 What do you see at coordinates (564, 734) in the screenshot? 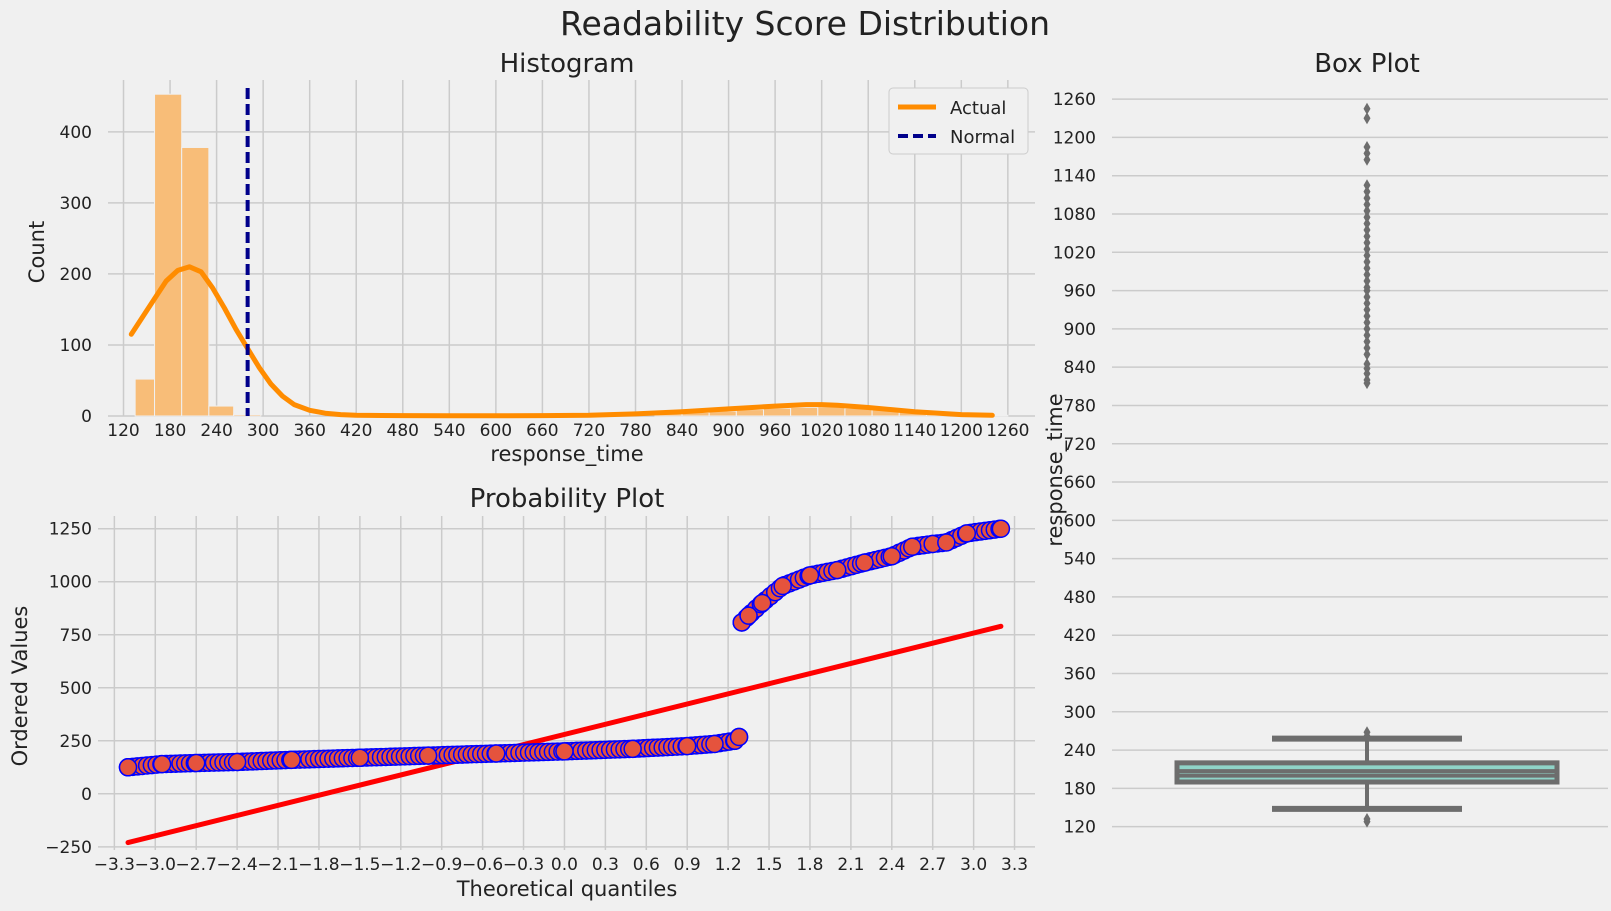
I see `fit-line` at bounding box center [564, 734].